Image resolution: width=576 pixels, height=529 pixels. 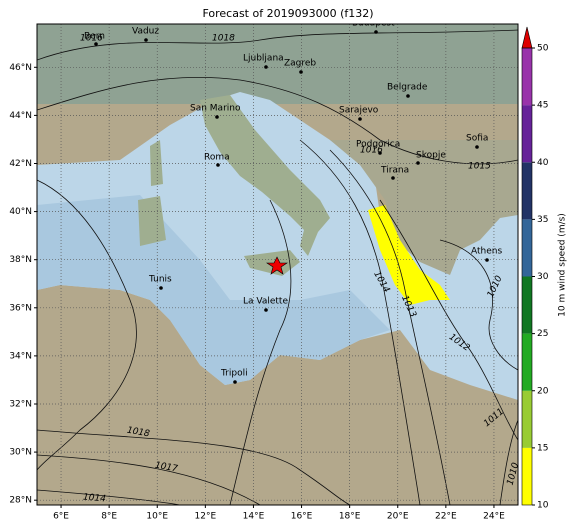 I want to click on city-label: Tirana, so click(x=394, y=171).